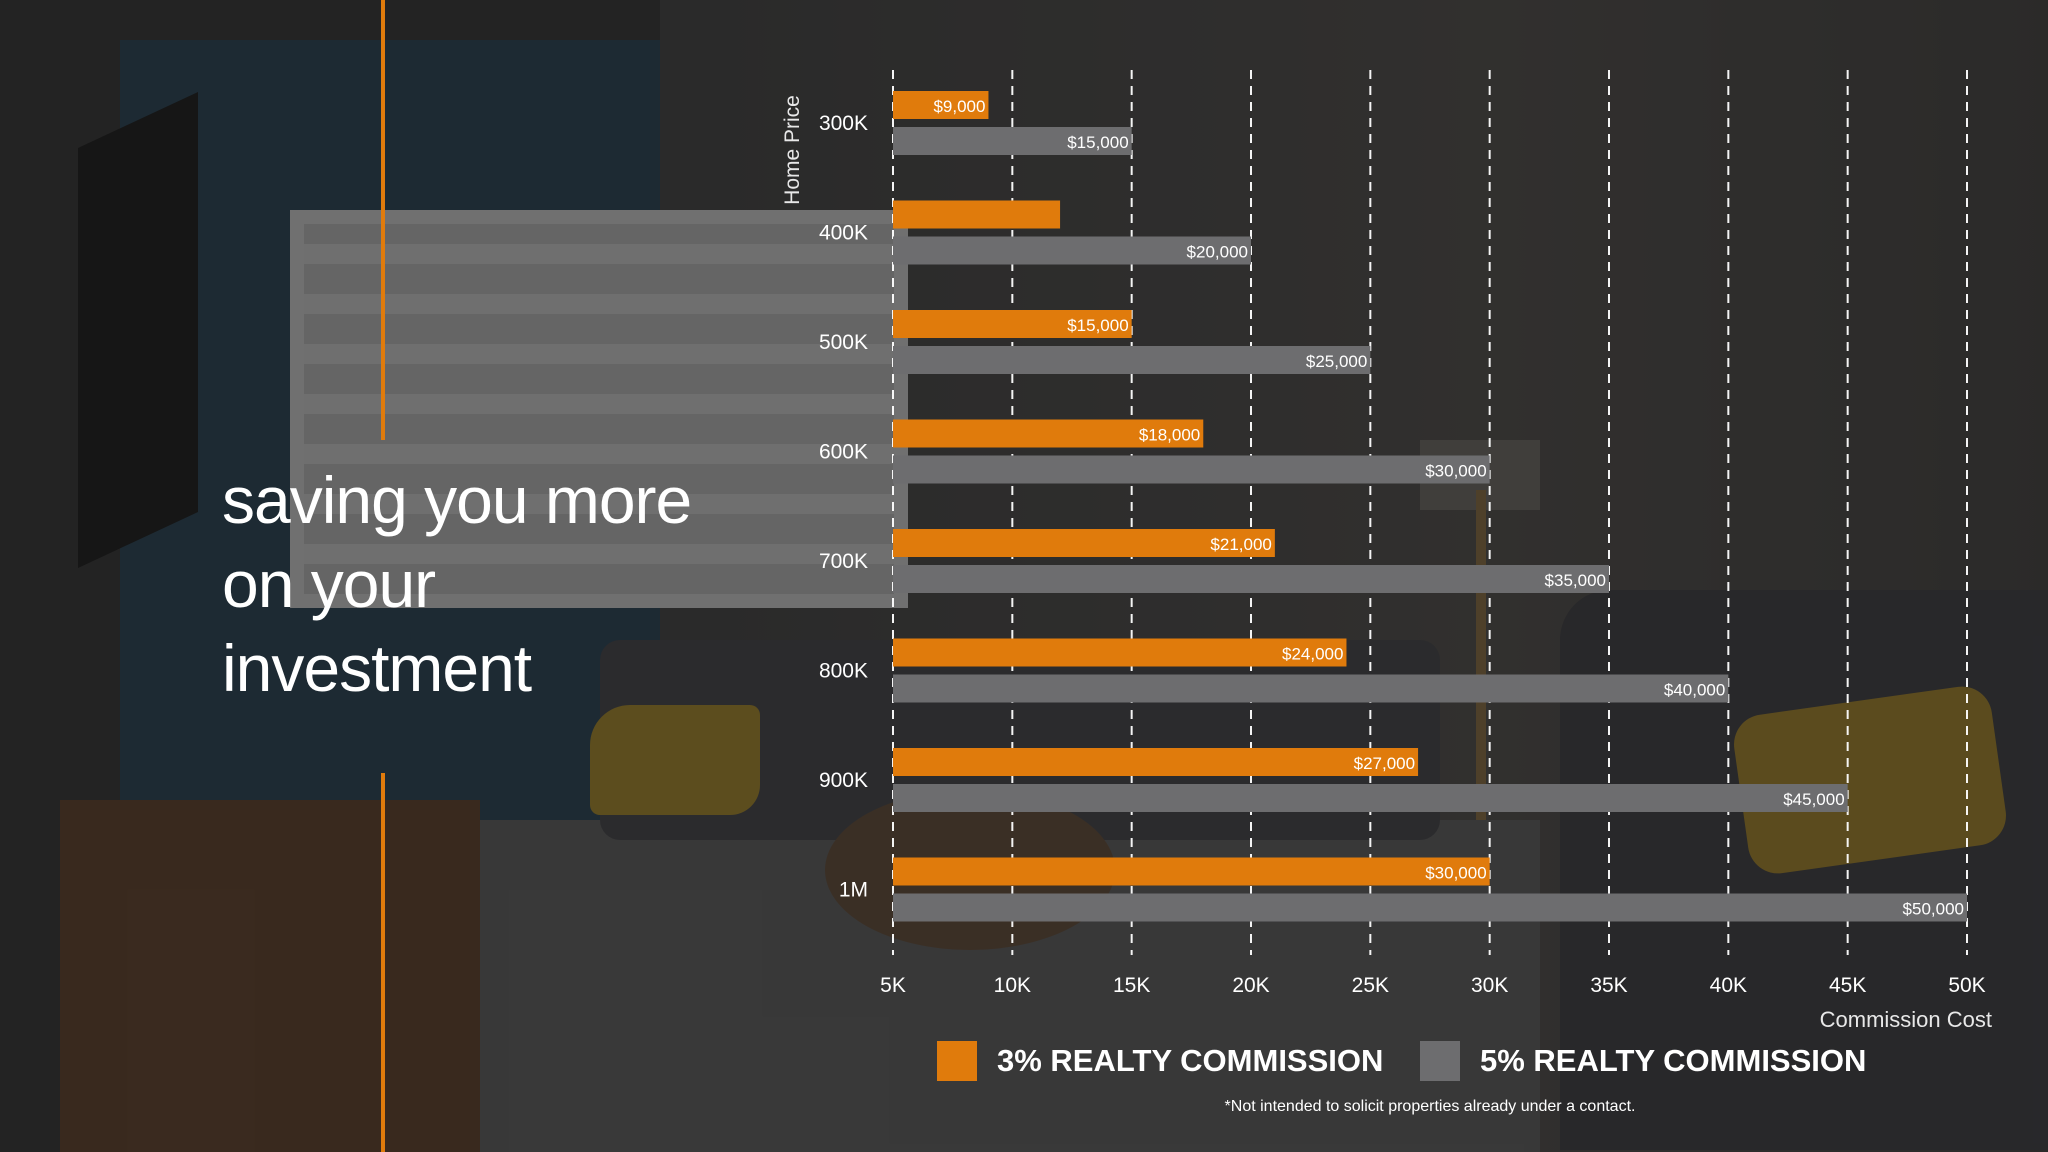 This screenshot has width=2048, height=1152. Describe the element at coordinates (843, 342) in the screenshot. I see `y-tick-label: 500K` at that location.